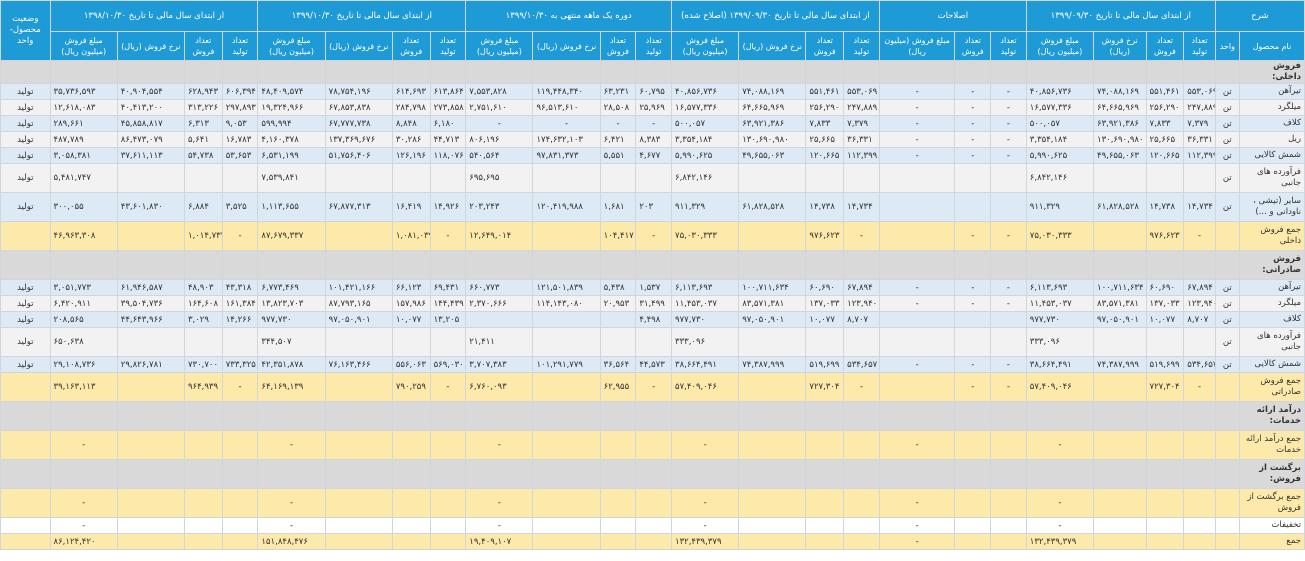  What do you see at coordinates (772, 91) in the screenshot?
I see `value-cell: ۷۴,۰۸۸,۱۶۹` at bounding box center [772, 91].